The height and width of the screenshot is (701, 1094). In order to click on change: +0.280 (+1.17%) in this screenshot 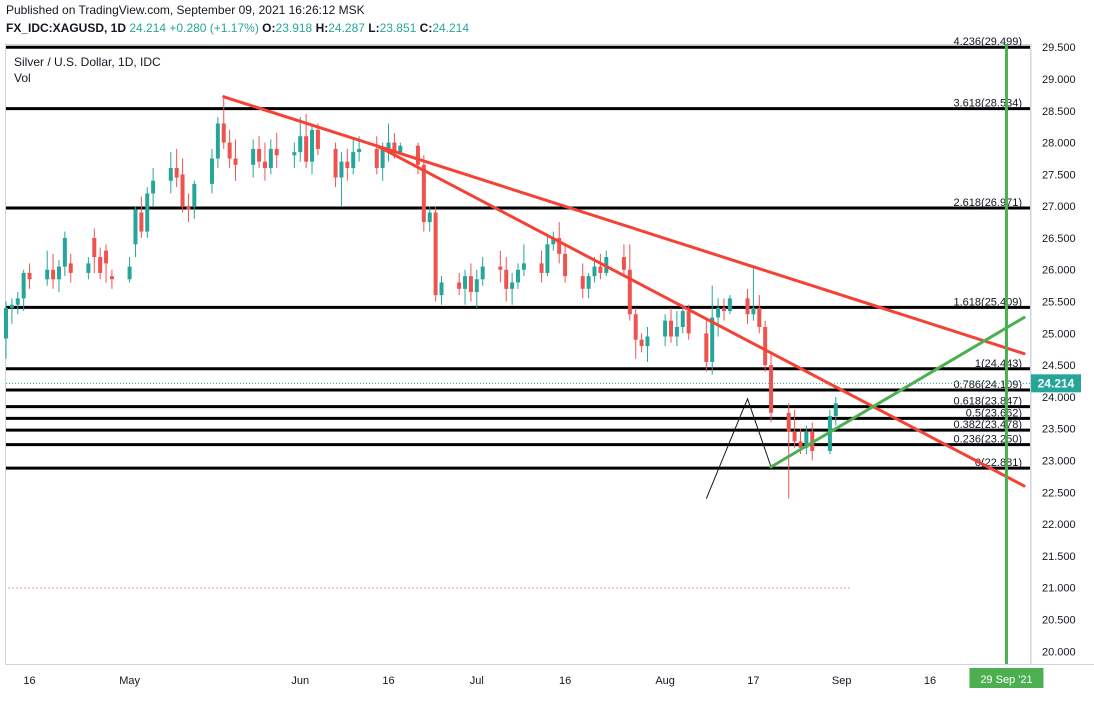, I will do `click(214, 28)`.